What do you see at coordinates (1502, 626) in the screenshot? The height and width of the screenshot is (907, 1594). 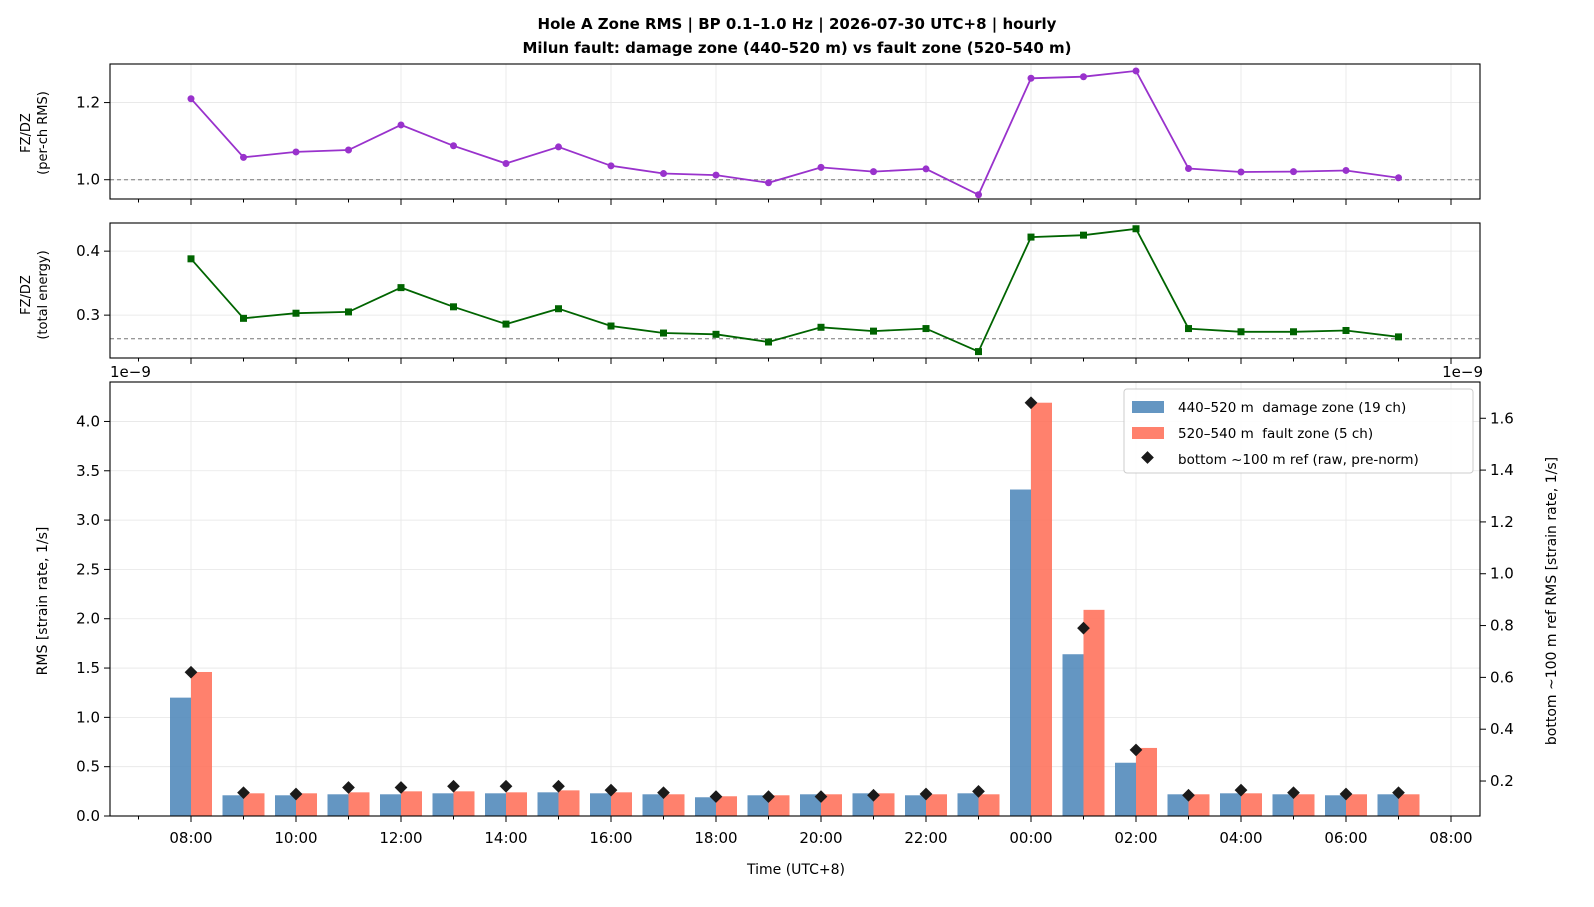 I see `y-right-tick-label: 0.8` at bounding box center [1502, 626].